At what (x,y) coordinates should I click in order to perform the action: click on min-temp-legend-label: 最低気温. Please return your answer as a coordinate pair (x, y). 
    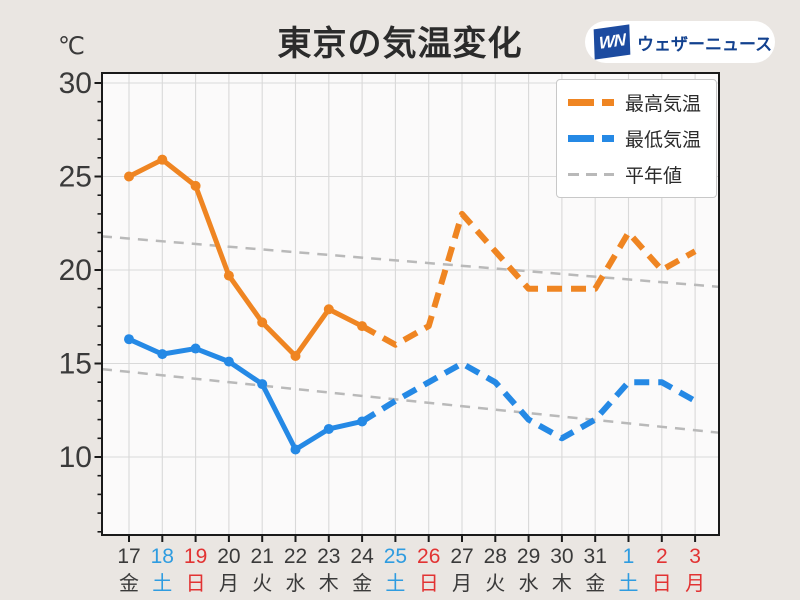
    Looking at the image, I should click on (663, 140).